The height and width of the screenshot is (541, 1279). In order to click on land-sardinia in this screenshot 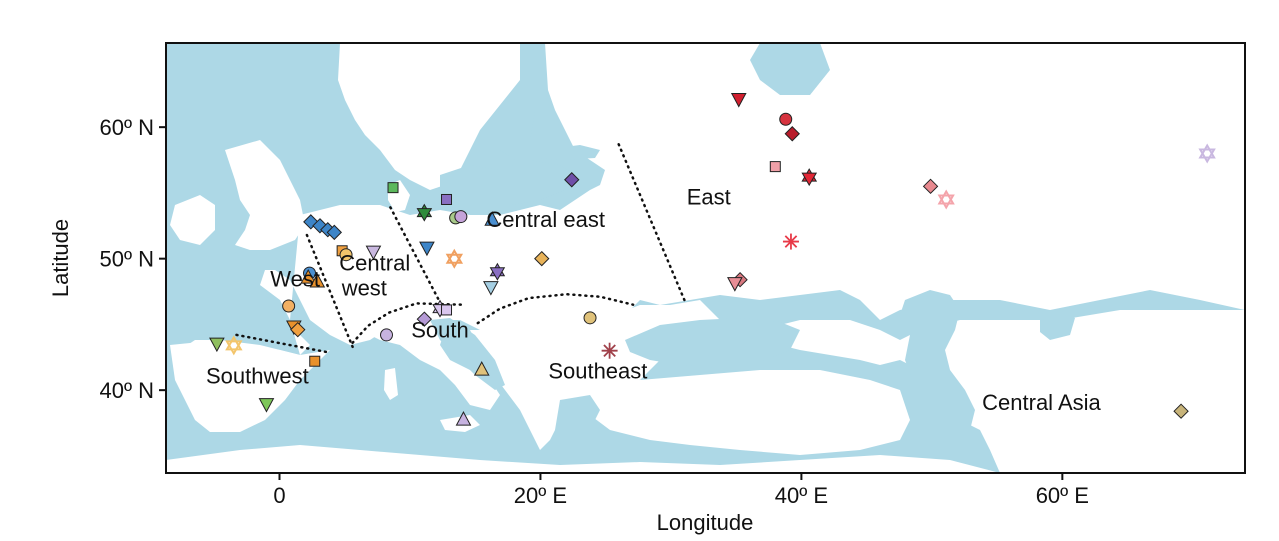, I will do `click(391, 384)`.